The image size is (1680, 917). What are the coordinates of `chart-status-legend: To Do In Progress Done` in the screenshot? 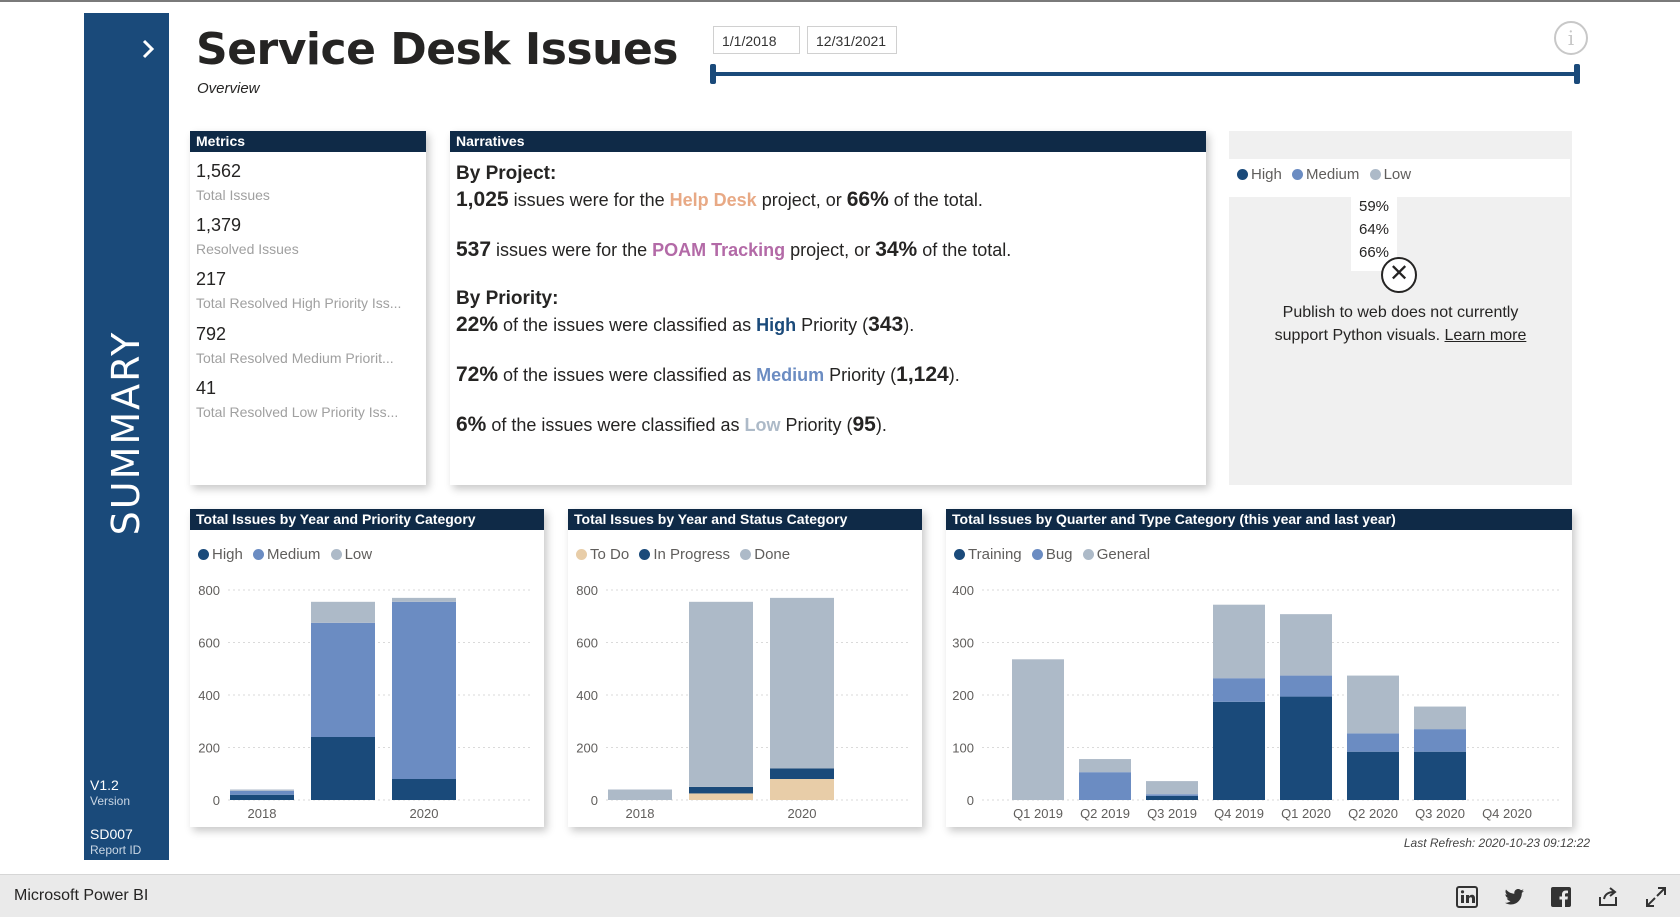 It's located at (686, 554).